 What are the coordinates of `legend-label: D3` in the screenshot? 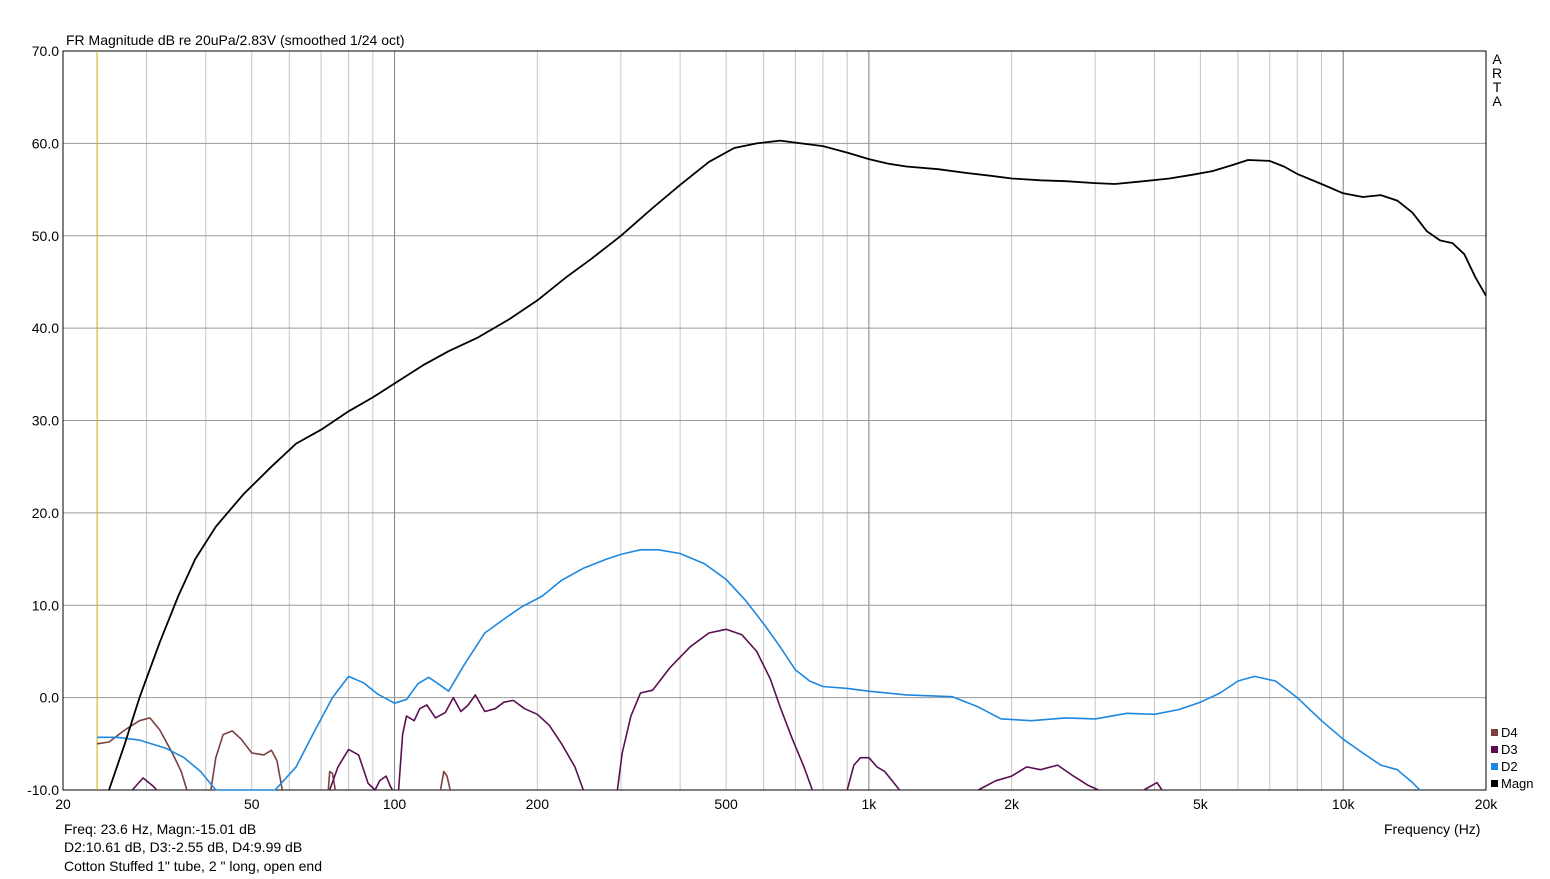 It's located at (1509, 749).